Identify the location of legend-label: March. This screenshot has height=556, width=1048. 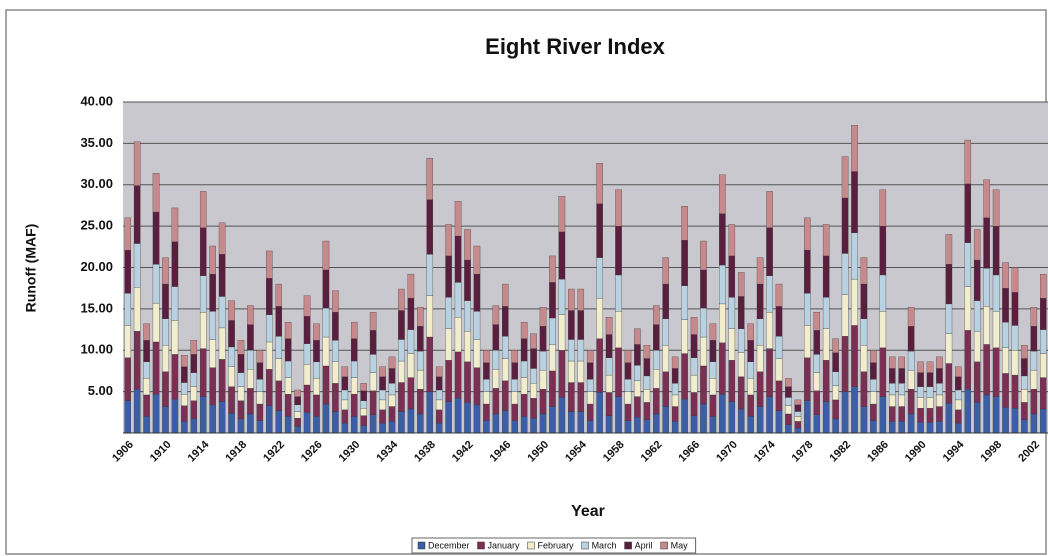
(604, 545).